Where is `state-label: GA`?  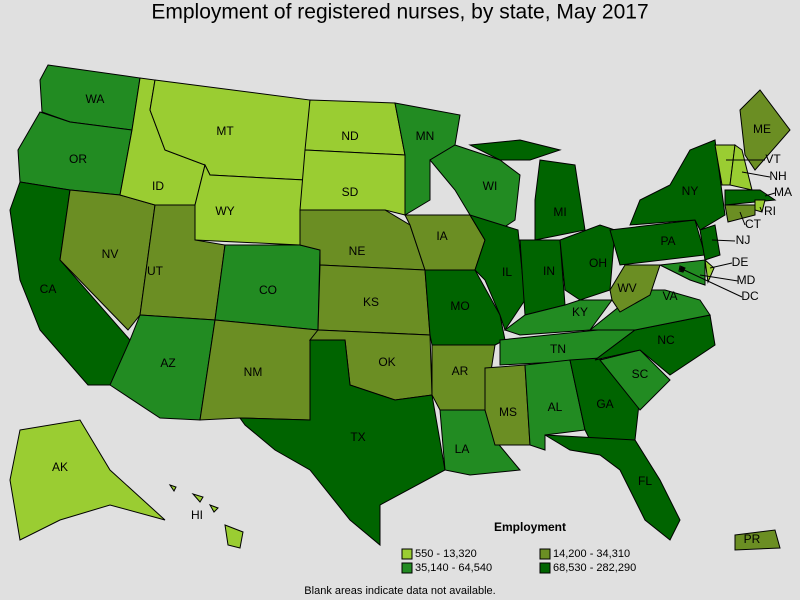
state-label: GA is located at coordinates (604, 404).